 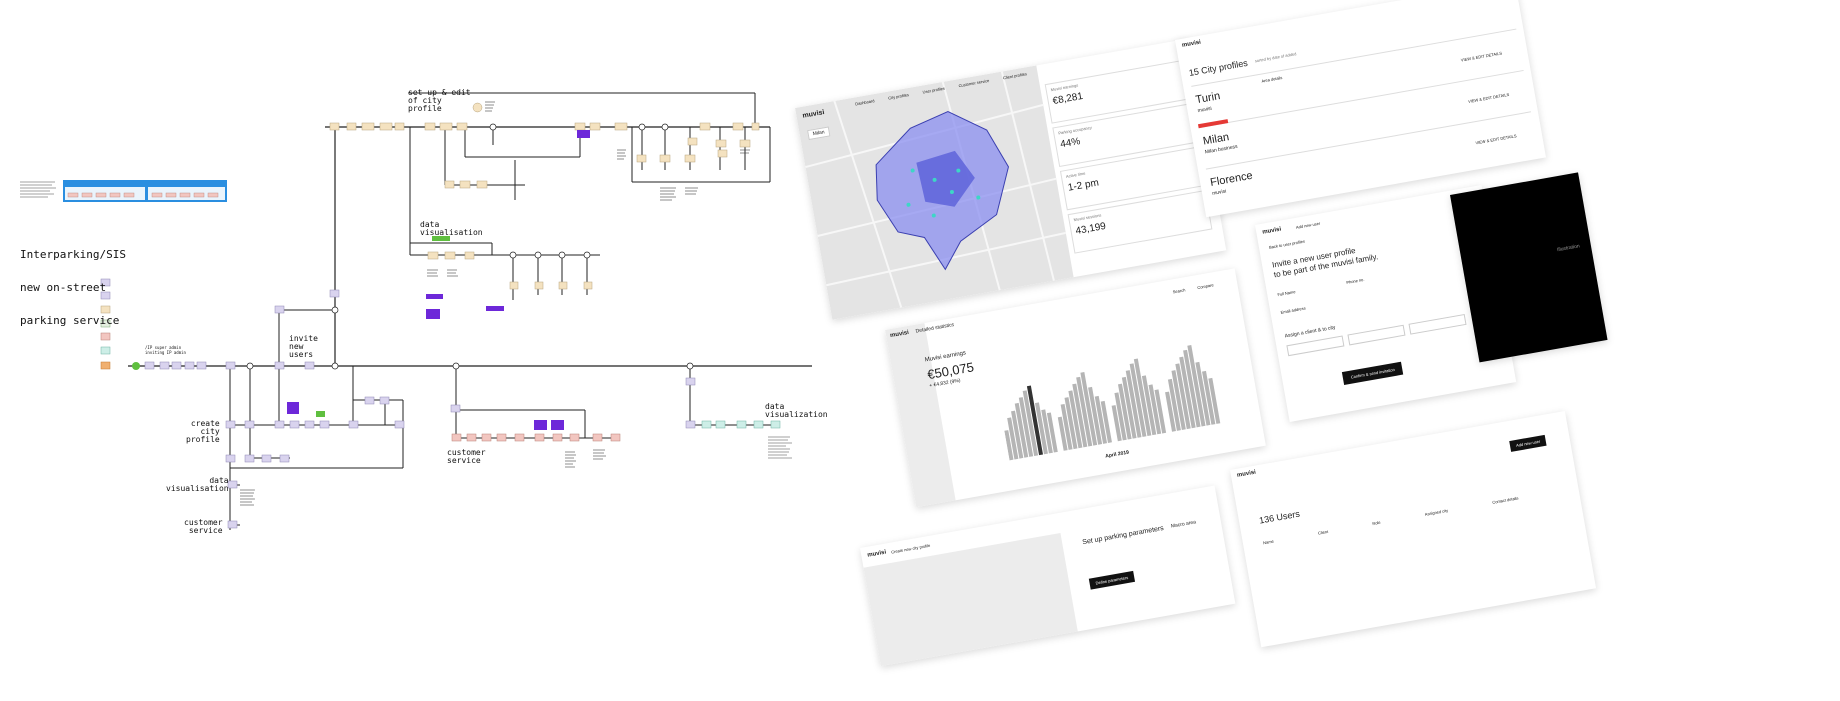 What do you see at coordinates (439, 100) in the screenshot?
I see `section-setup-city: set up & edit of city profile` at bounding box center [439, 100].